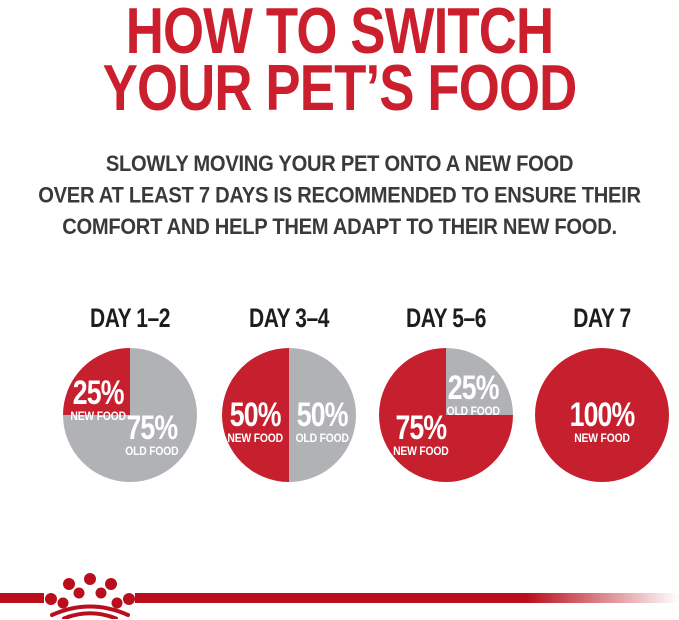 The image size is (679, 620). I want to click on page-title-line1: HOW TO SWITCH, so click(339, 33).